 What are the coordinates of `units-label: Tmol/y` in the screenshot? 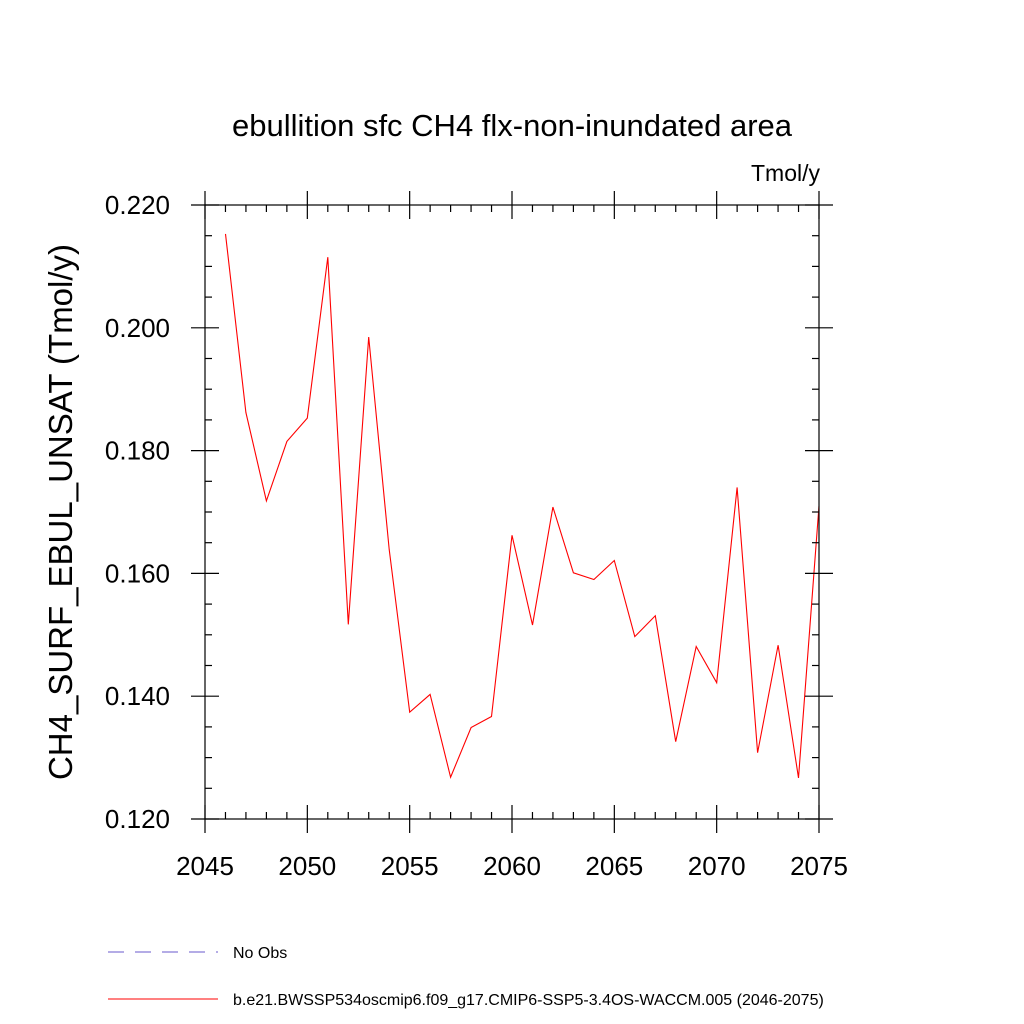 It's located at (786, 173).